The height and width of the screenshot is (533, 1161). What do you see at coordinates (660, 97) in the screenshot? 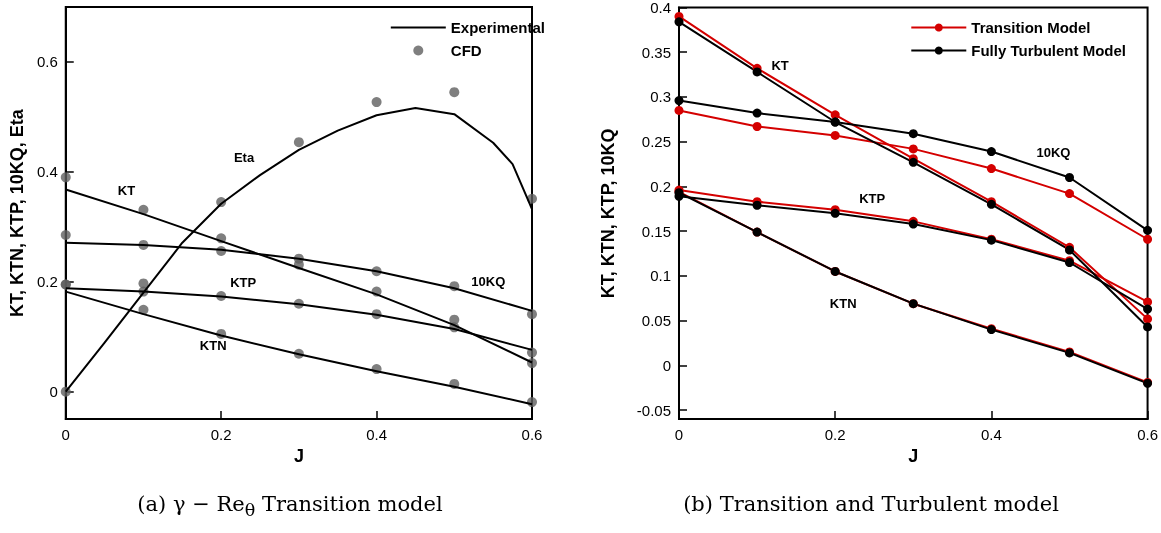
I see `y-tick-label: 0.3` at bounding box center [660, 97].